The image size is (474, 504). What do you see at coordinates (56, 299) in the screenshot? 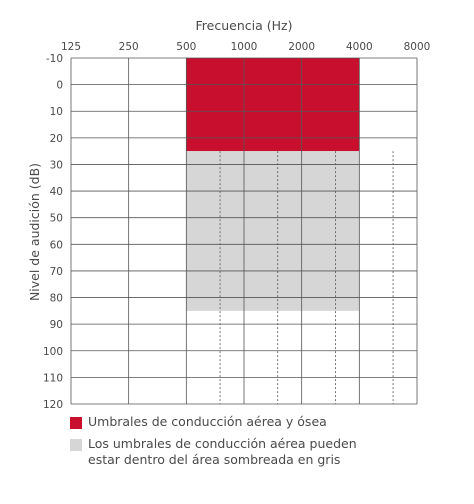
I see `y-tick-label-9: 80` at bounding box center [56, 299].